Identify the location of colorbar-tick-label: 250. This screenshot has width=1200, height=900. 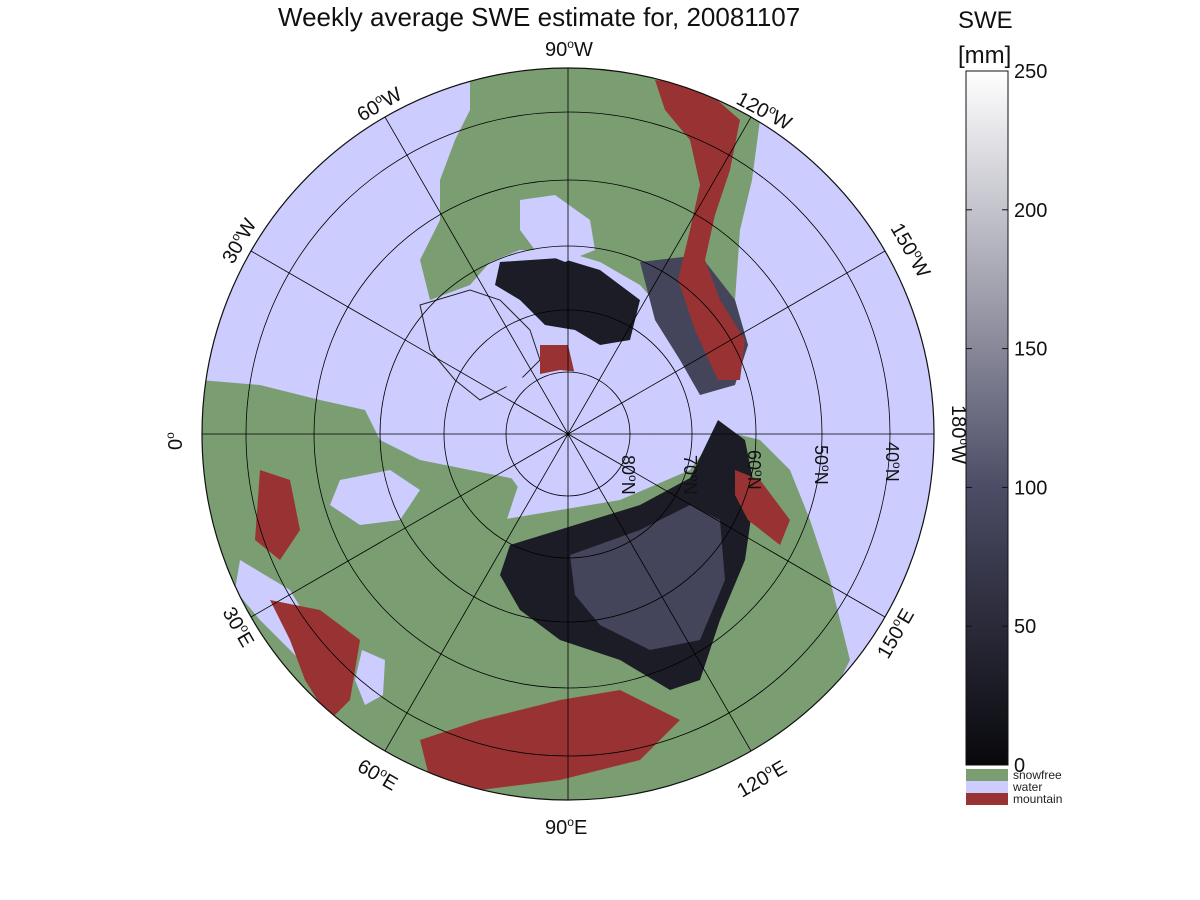
(1030, 72).